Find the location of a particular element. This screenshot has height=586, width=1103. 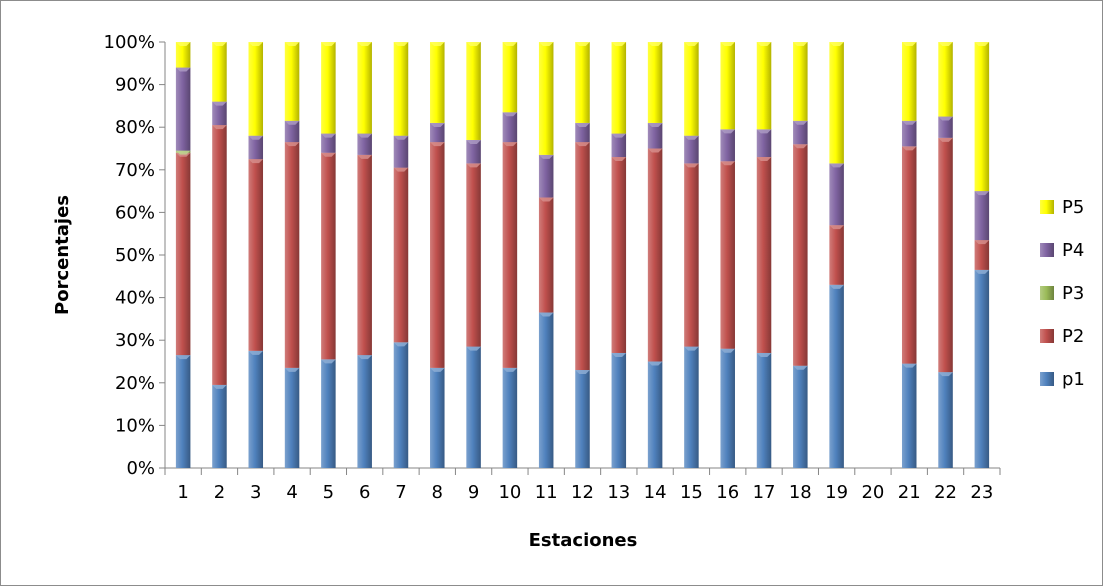

y-tick-label: 60% is located at coordinates (135, 212).